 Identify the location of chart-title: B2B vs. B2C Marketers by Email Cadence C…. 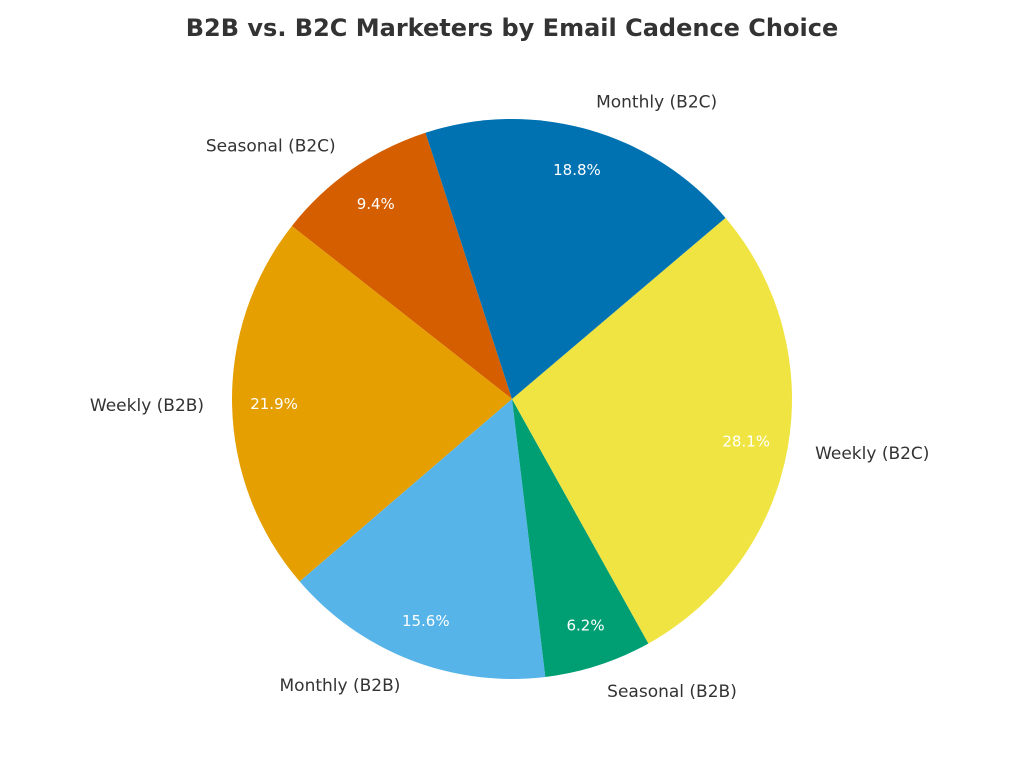
(512, 28).